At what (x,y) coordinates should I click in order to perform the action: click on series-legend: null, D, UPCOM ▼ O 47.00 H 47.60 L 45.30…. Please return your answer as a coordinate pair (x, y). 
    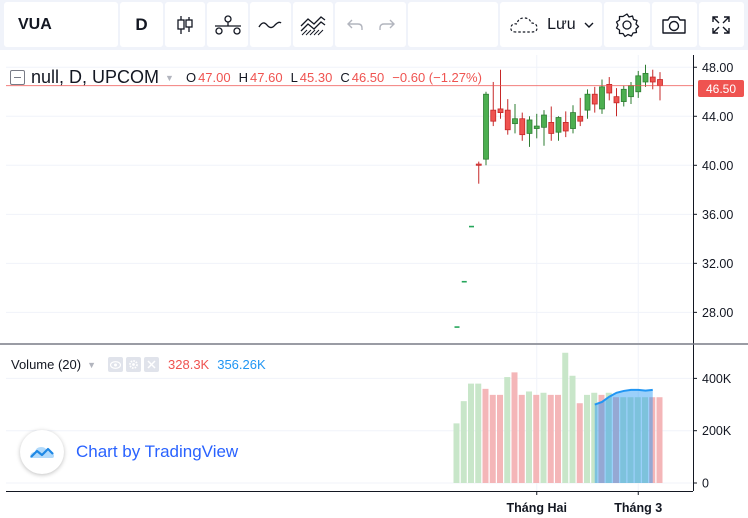
    Looking at the image, I should click on (250, 77).